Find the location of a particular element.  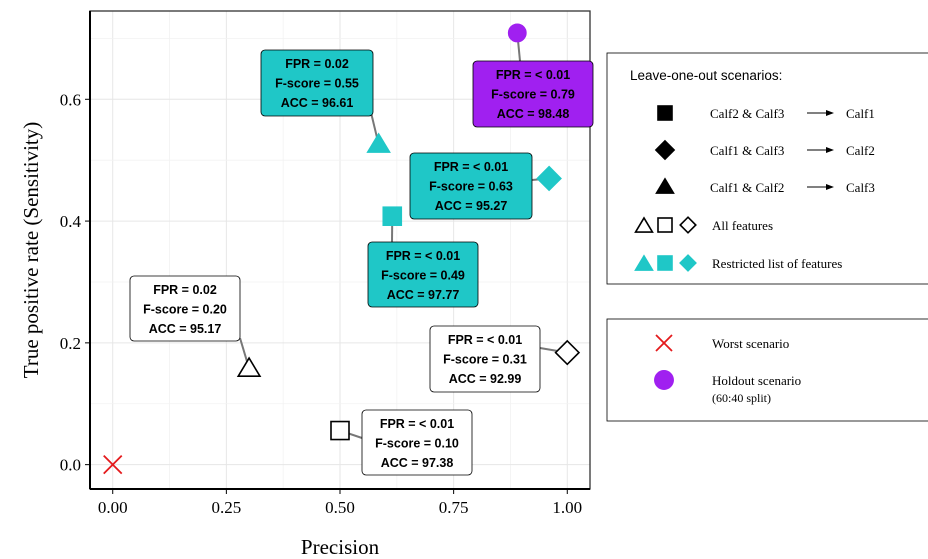

point-all-calf1 is located at coordinates (340, 430).